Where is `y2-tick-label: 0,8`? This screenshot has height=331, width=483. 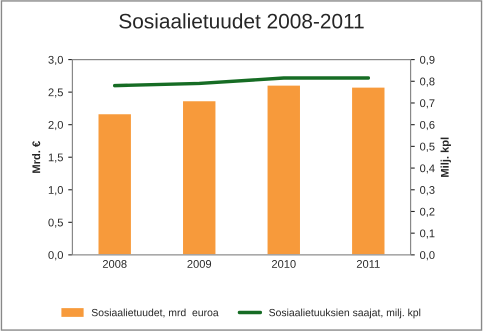
y2-tick-label: 0,8 is located at coordinates (427, 82).